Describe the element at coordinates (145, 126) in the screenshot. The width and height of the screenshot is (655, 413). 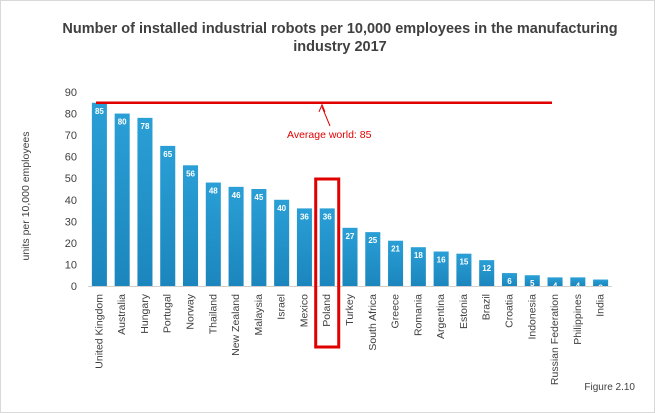
I see `data-label: 78` at that location.